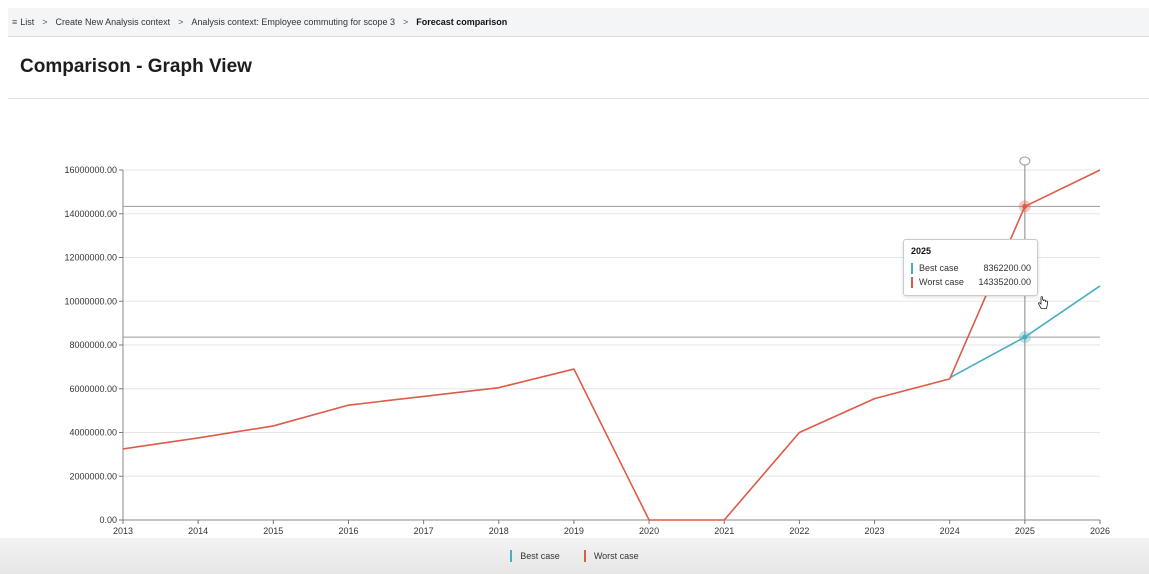  What do you see at coordinates (950, 531) in the screenshot?
I see `x-tick-label: 2024` at bounding box center [950, 531].